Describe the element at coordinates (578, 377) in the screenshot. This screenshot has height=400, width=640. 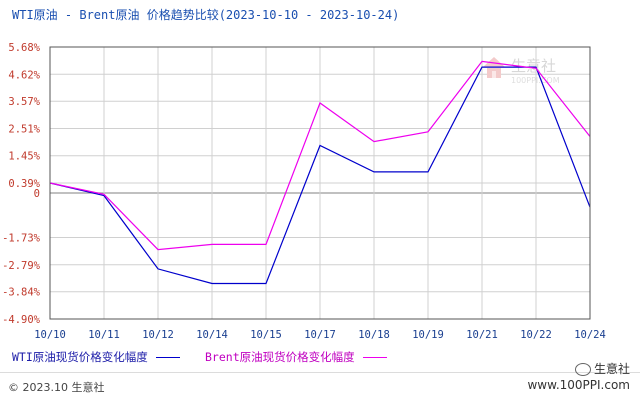
I see `brand-block: 生意社 www.100PPI.com` at that location.